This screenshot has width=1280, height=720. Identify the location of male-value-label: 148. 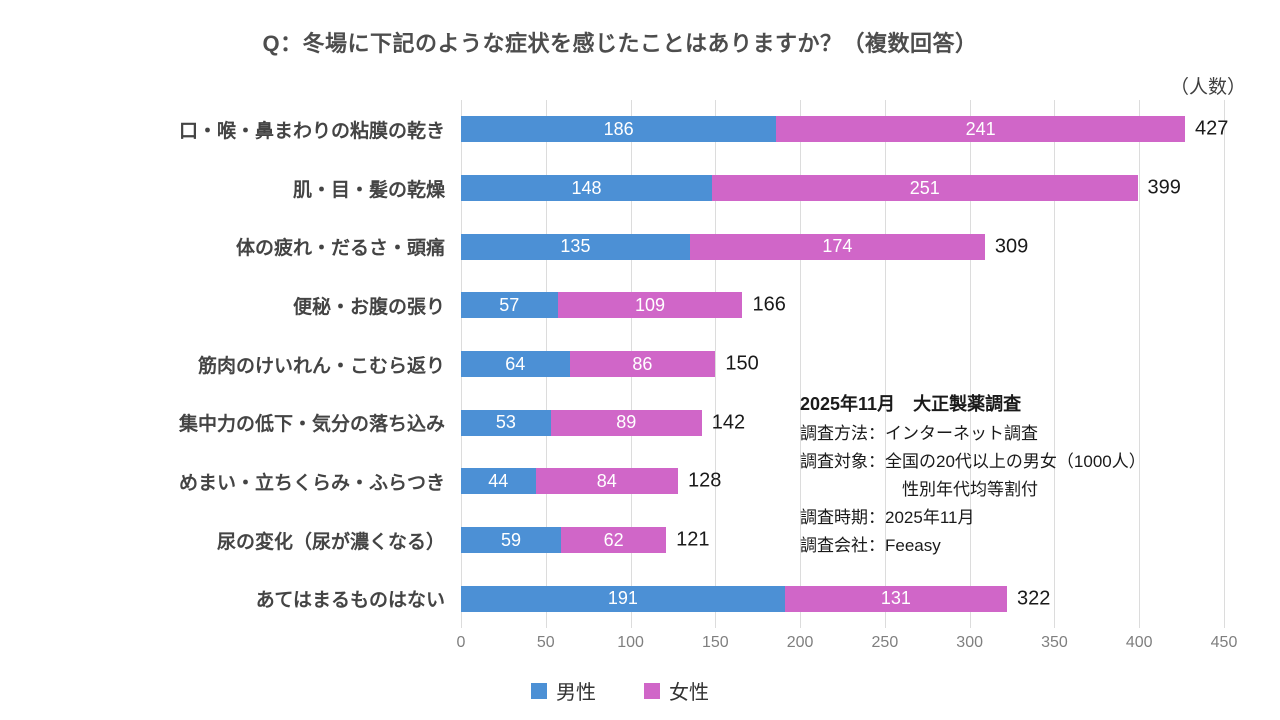
(586, 187).